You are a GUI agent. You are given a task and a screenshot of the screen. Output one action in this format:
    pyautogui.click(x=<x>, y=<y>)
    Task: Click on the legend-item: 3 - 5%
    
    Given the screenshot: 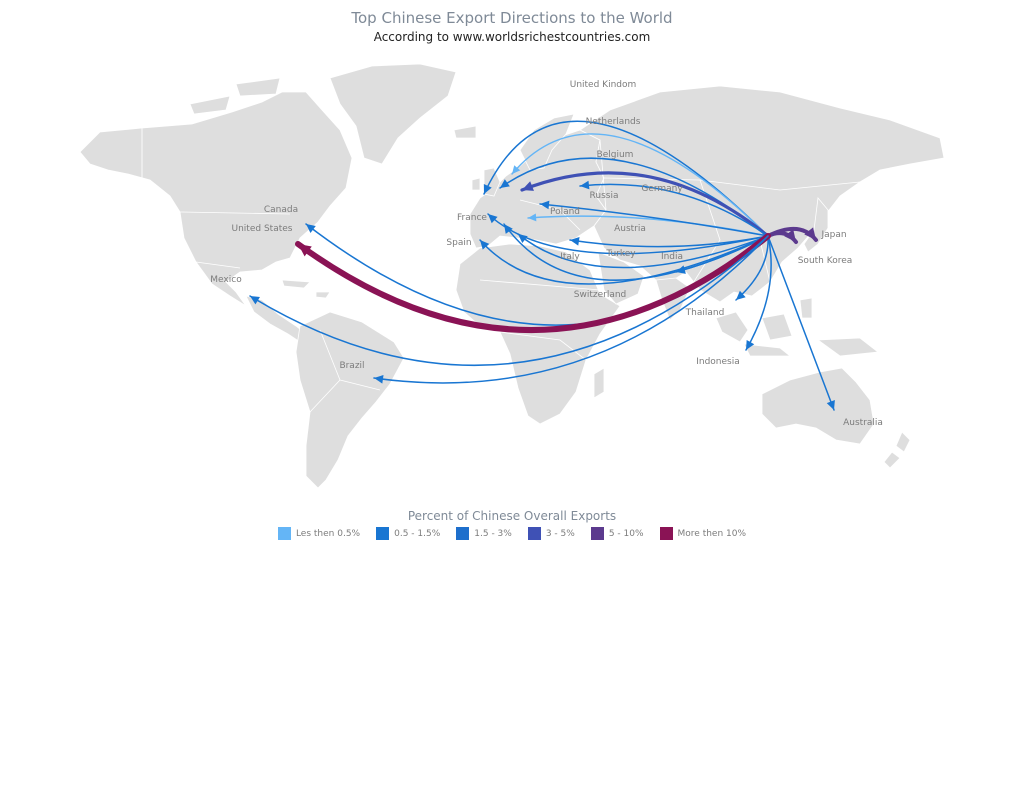 What is the action you would take?
    pyautogui.click(x=551, y=533)
    